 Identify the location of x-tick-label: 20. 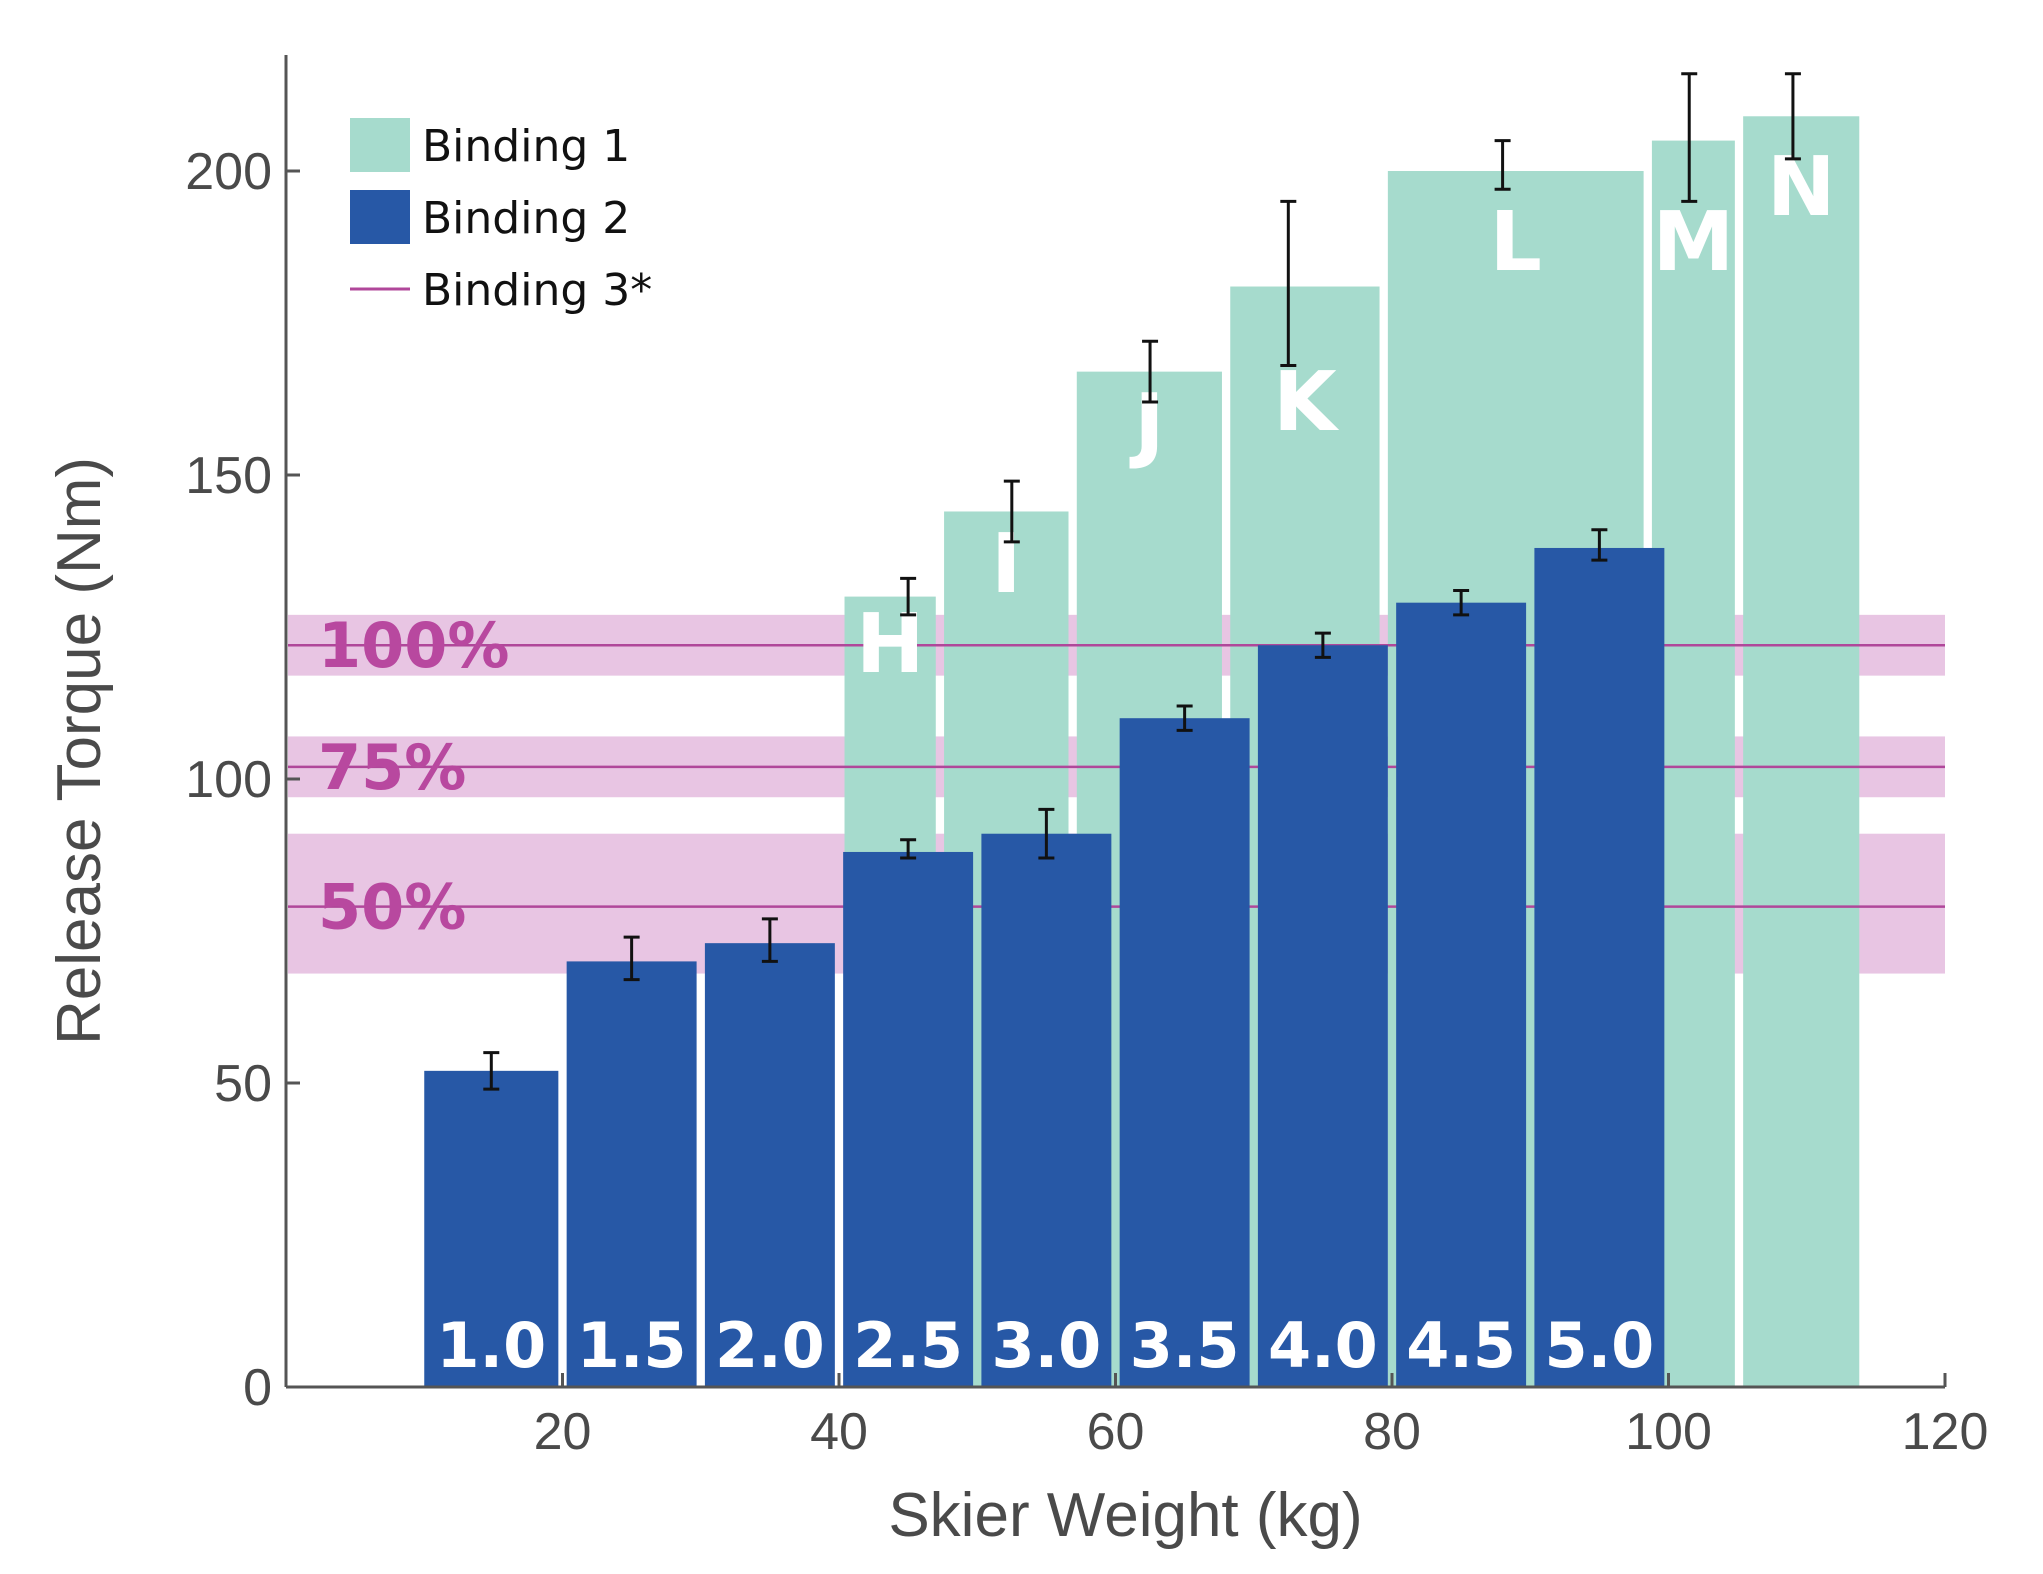
(563, 1432).